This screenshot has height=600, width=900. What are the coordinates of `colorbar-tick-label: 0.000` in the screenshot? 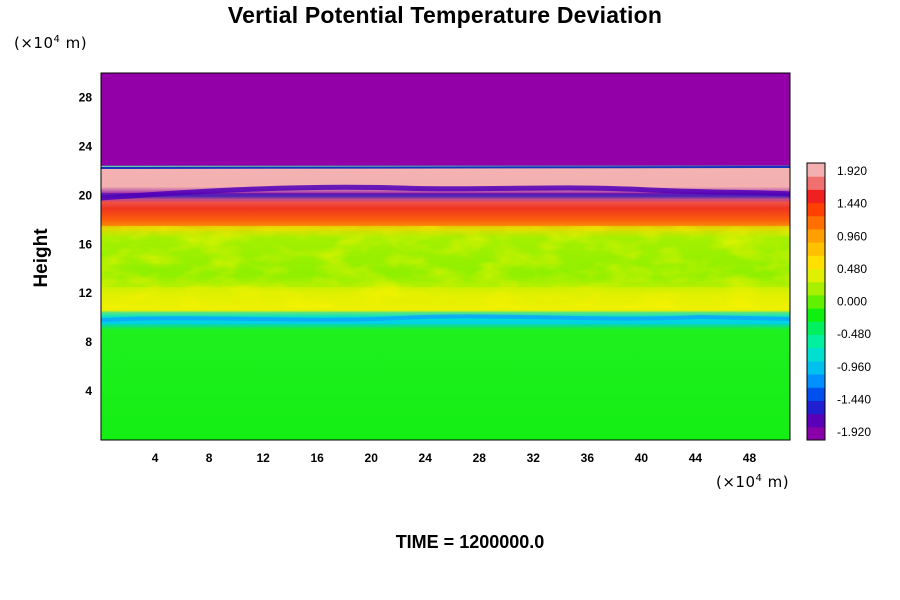 It's located at (852, 302).